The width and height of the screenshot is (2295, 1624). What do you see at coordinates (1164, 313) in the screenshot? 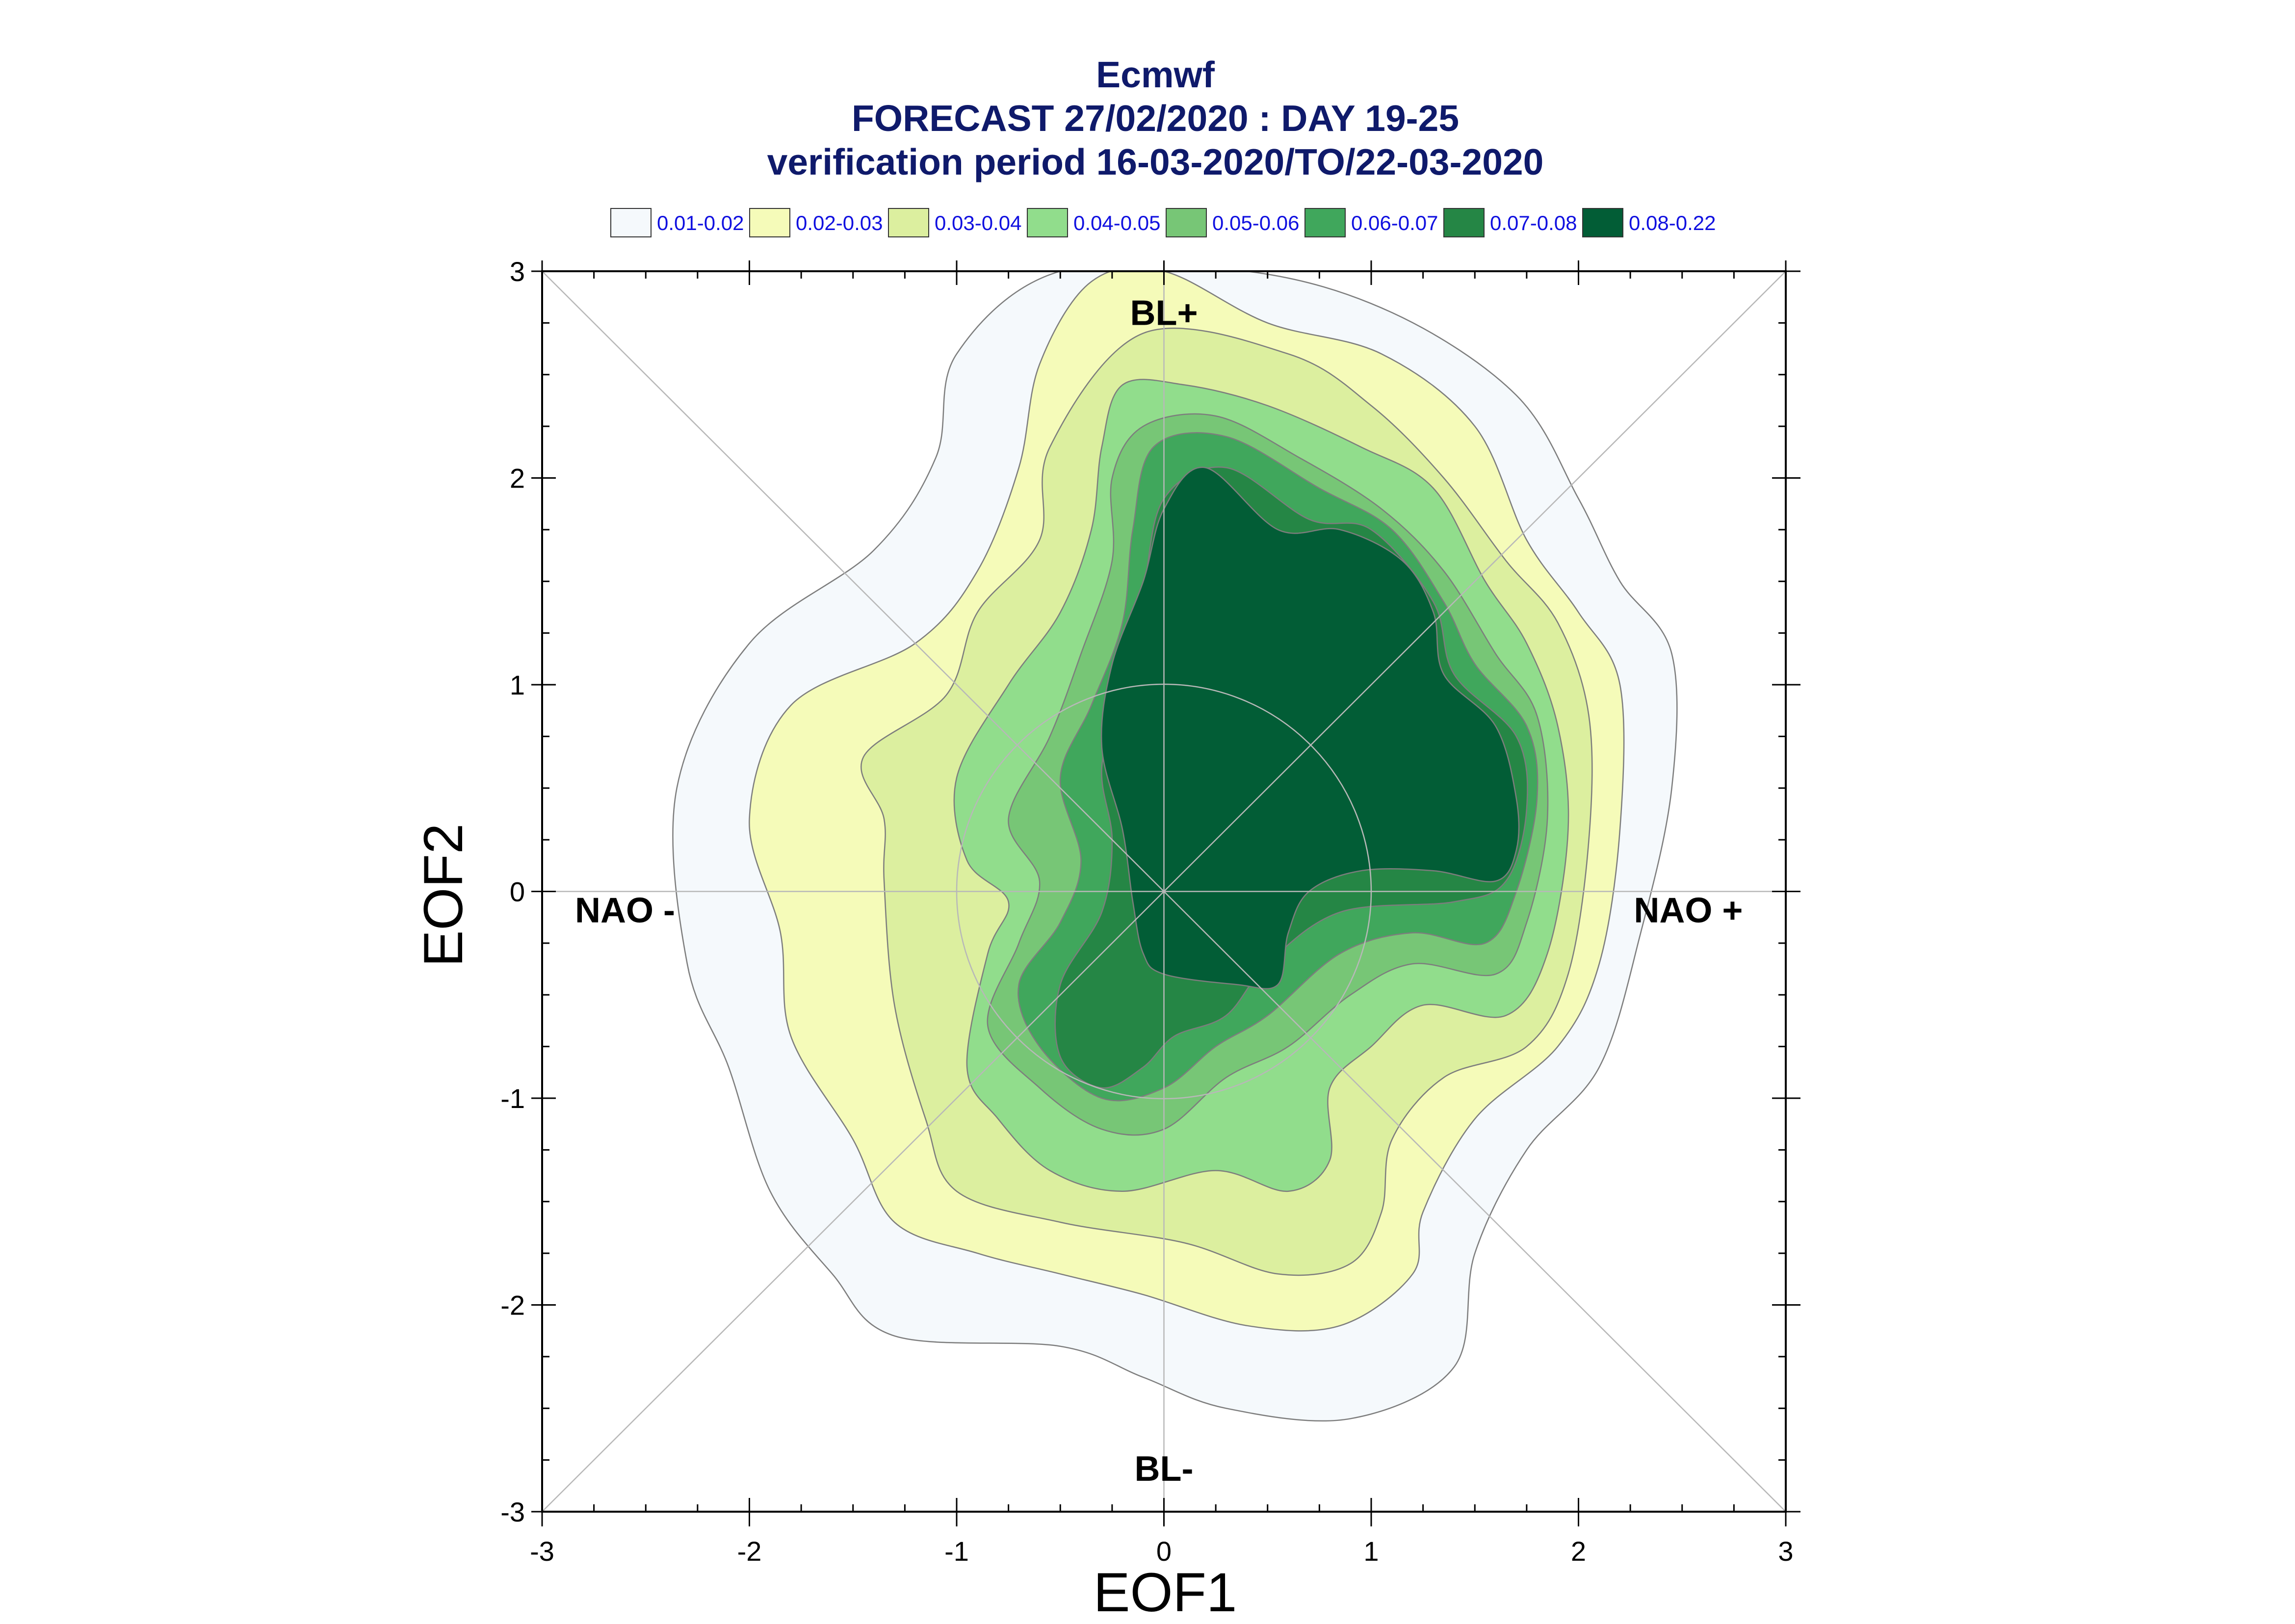
I see `region-label-bl-plus: BL+` at bounding box center [1164, 313].